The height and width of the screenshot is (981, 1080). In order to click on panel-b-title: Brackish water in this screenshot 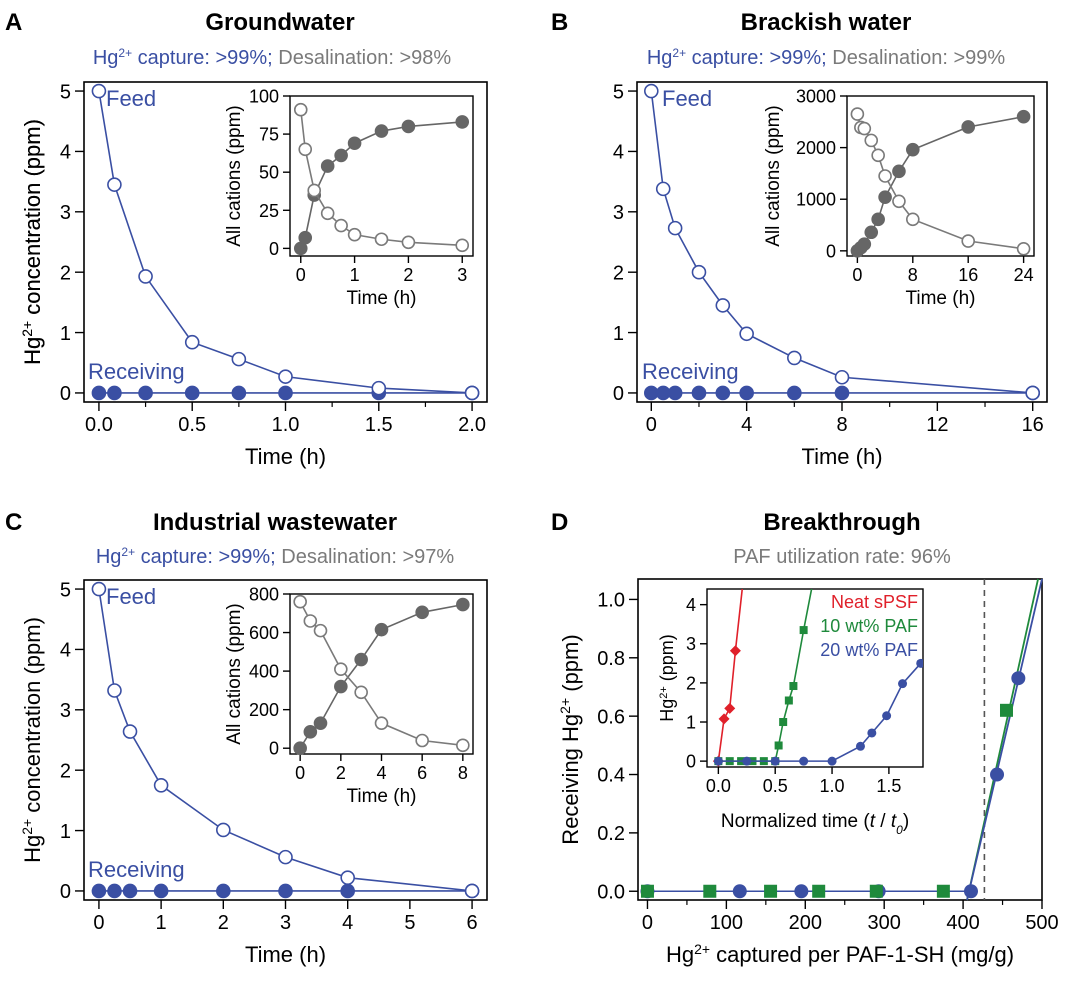, I will do `click(826, 22)`.